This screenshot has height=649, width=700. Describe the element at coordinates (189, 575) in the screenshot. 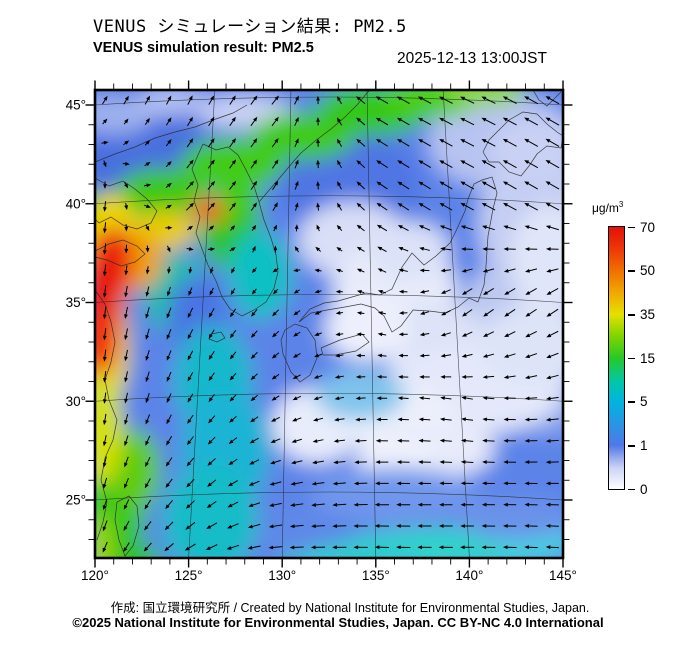

I see `x-tick-label: 125°` at that location.